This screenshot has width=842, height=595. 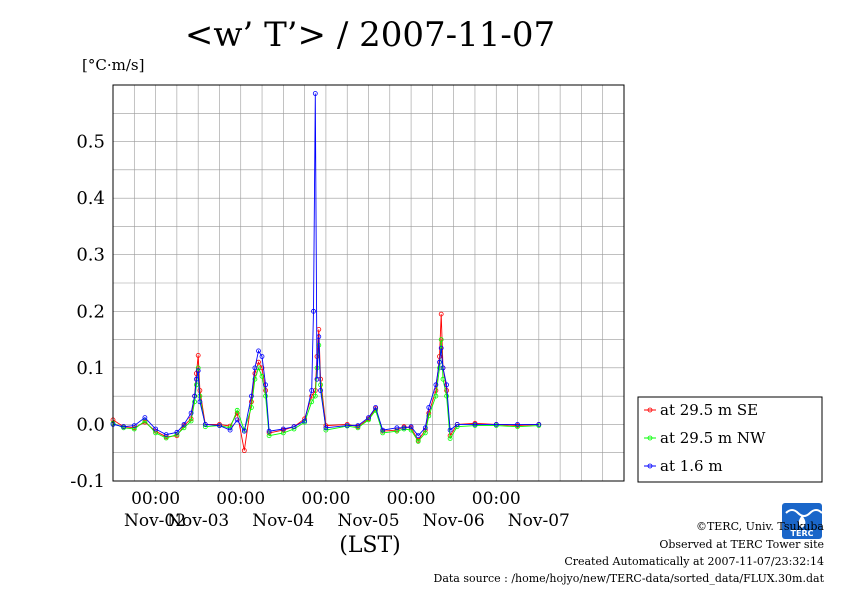 I want to click on series-line, so click(x=325, y=391).